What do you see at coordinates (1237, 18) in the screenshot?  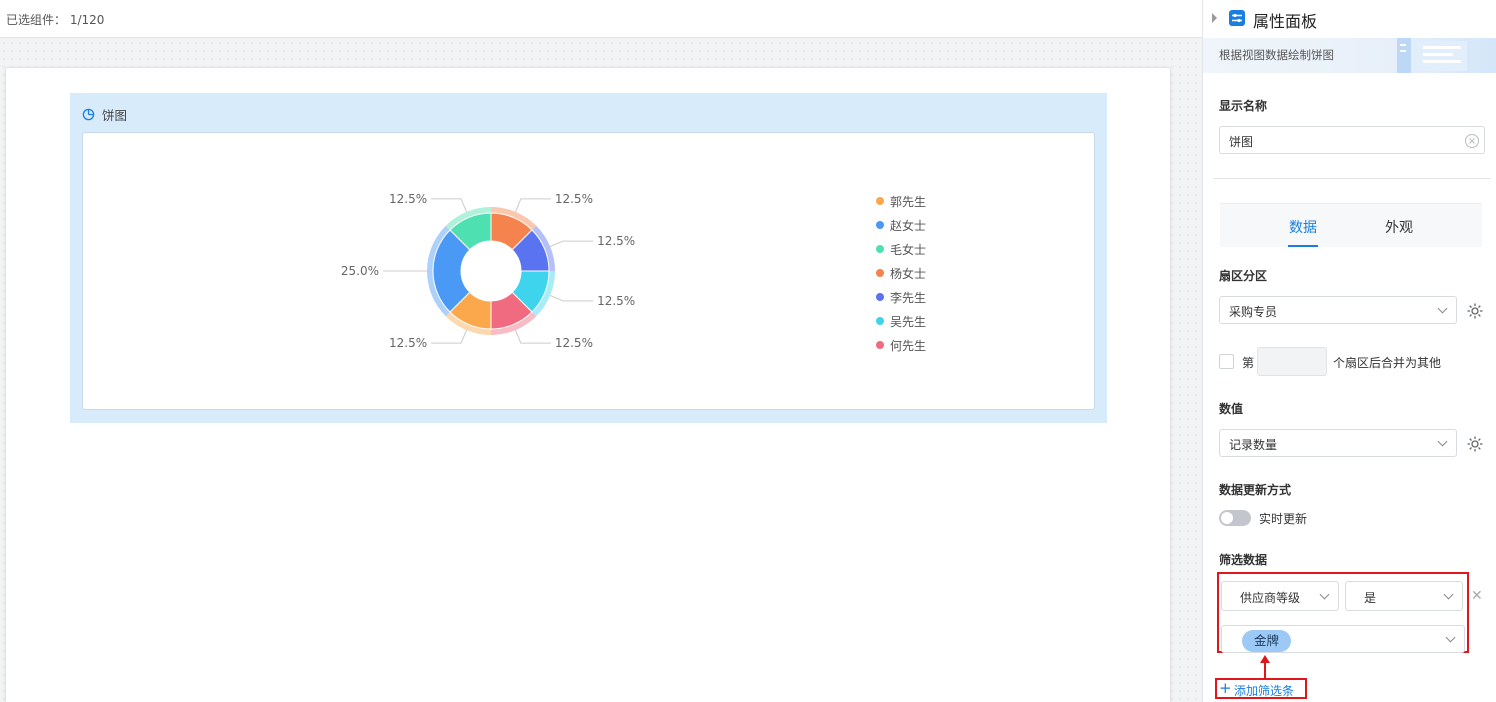 I see `settings-panel-icon` at bounding box center [1237, 18].